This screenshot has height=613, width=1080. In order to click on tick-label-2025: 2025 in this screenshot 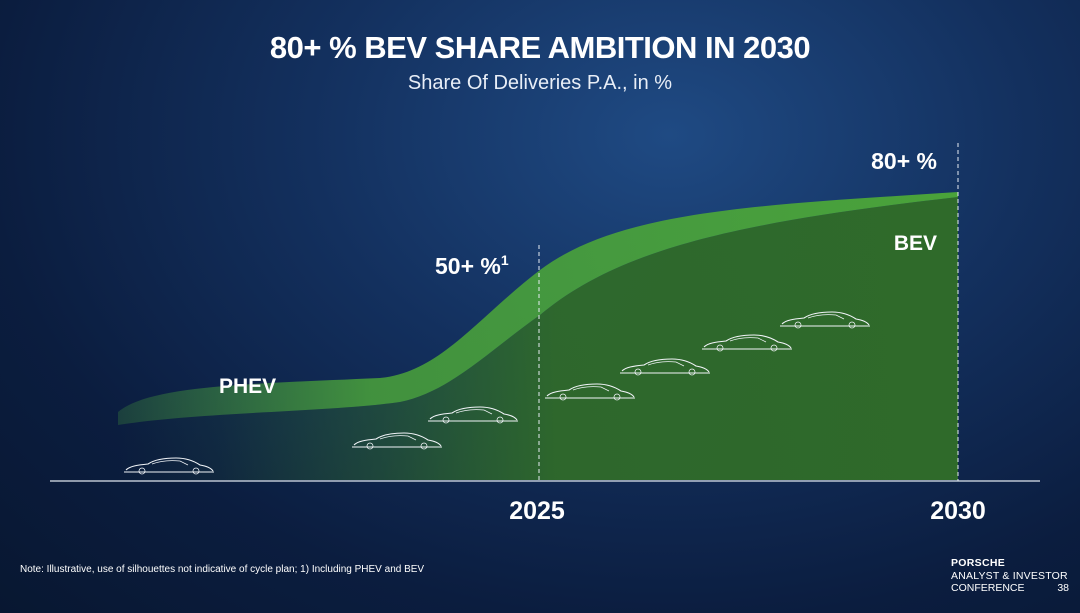, I will do `click(537, 511)`.